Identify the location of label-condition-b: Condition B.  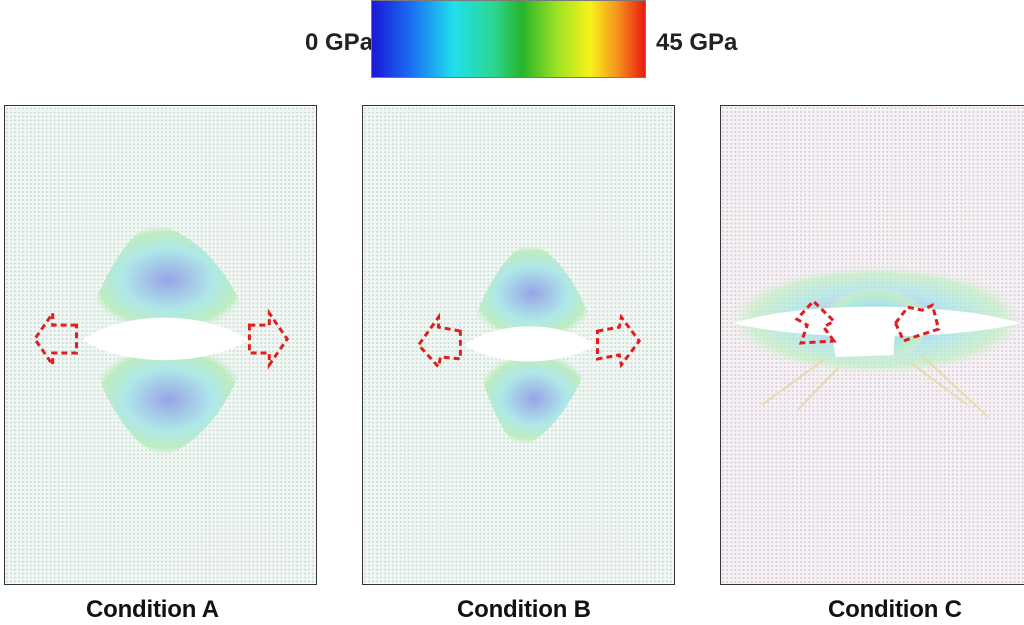
(524, 609).